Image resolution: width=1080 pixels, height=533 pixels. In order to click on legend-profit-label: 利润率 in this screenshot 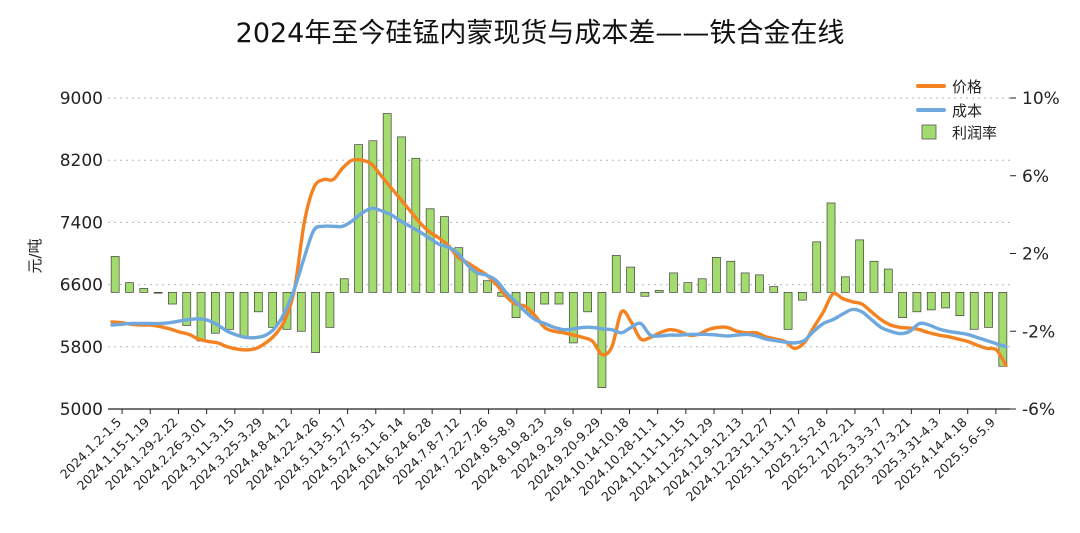, I will do `click(974, 133)`.